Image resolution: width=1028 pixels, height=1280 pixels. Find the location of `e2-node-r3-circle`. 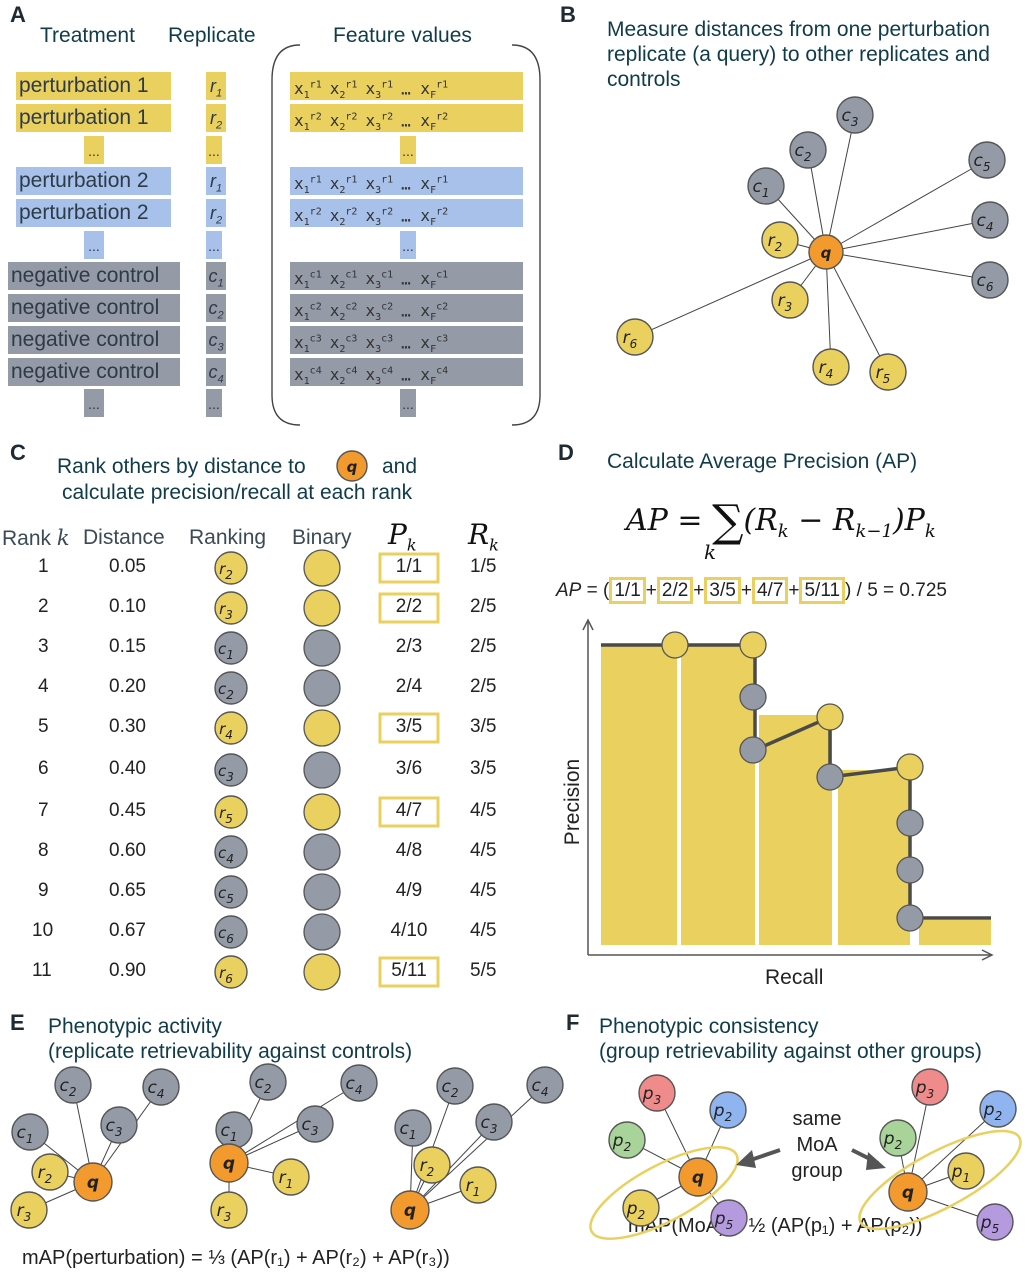

e2-node-r3-circle is located at coordinates (229, 1210).